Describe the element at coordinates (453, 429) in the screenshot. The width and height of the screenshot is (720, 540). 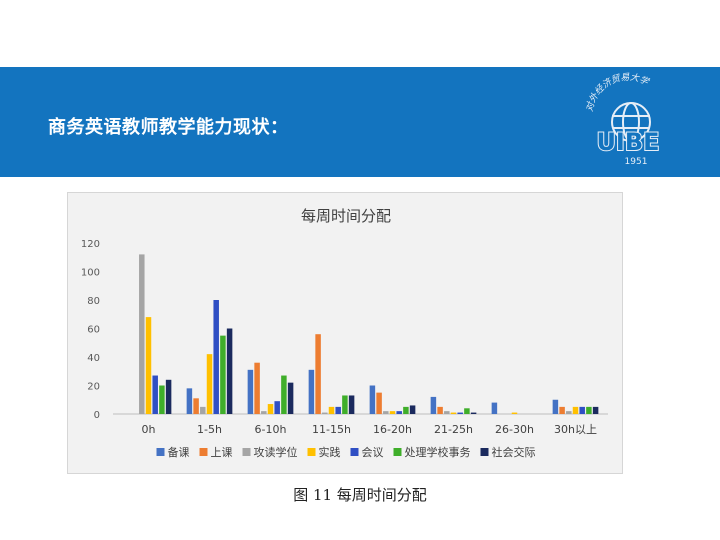
I see `x-tick-label: 21-25h` at that location.